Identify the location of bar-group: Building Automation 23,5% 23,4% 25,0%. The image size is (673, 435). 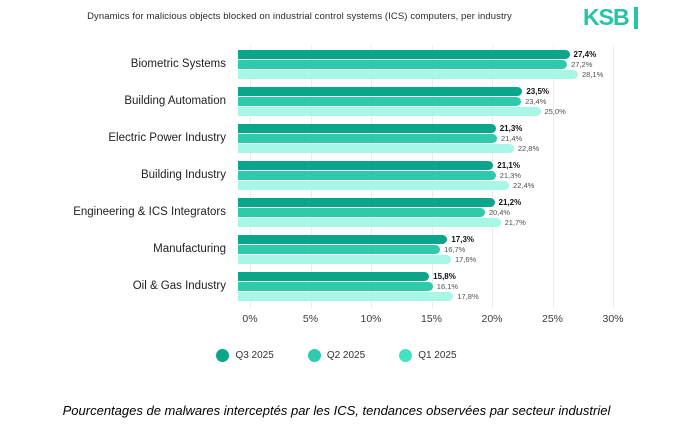
(336, 101).